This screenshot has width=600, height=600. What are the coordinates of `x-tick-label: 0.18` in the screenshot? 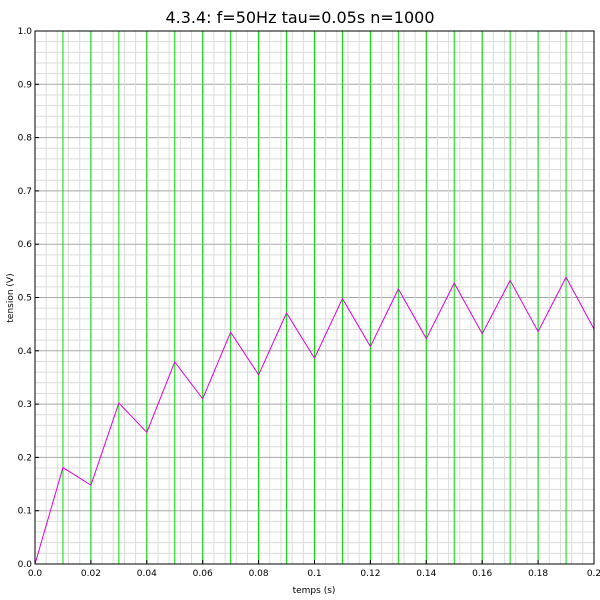 It's located at (538, 574).